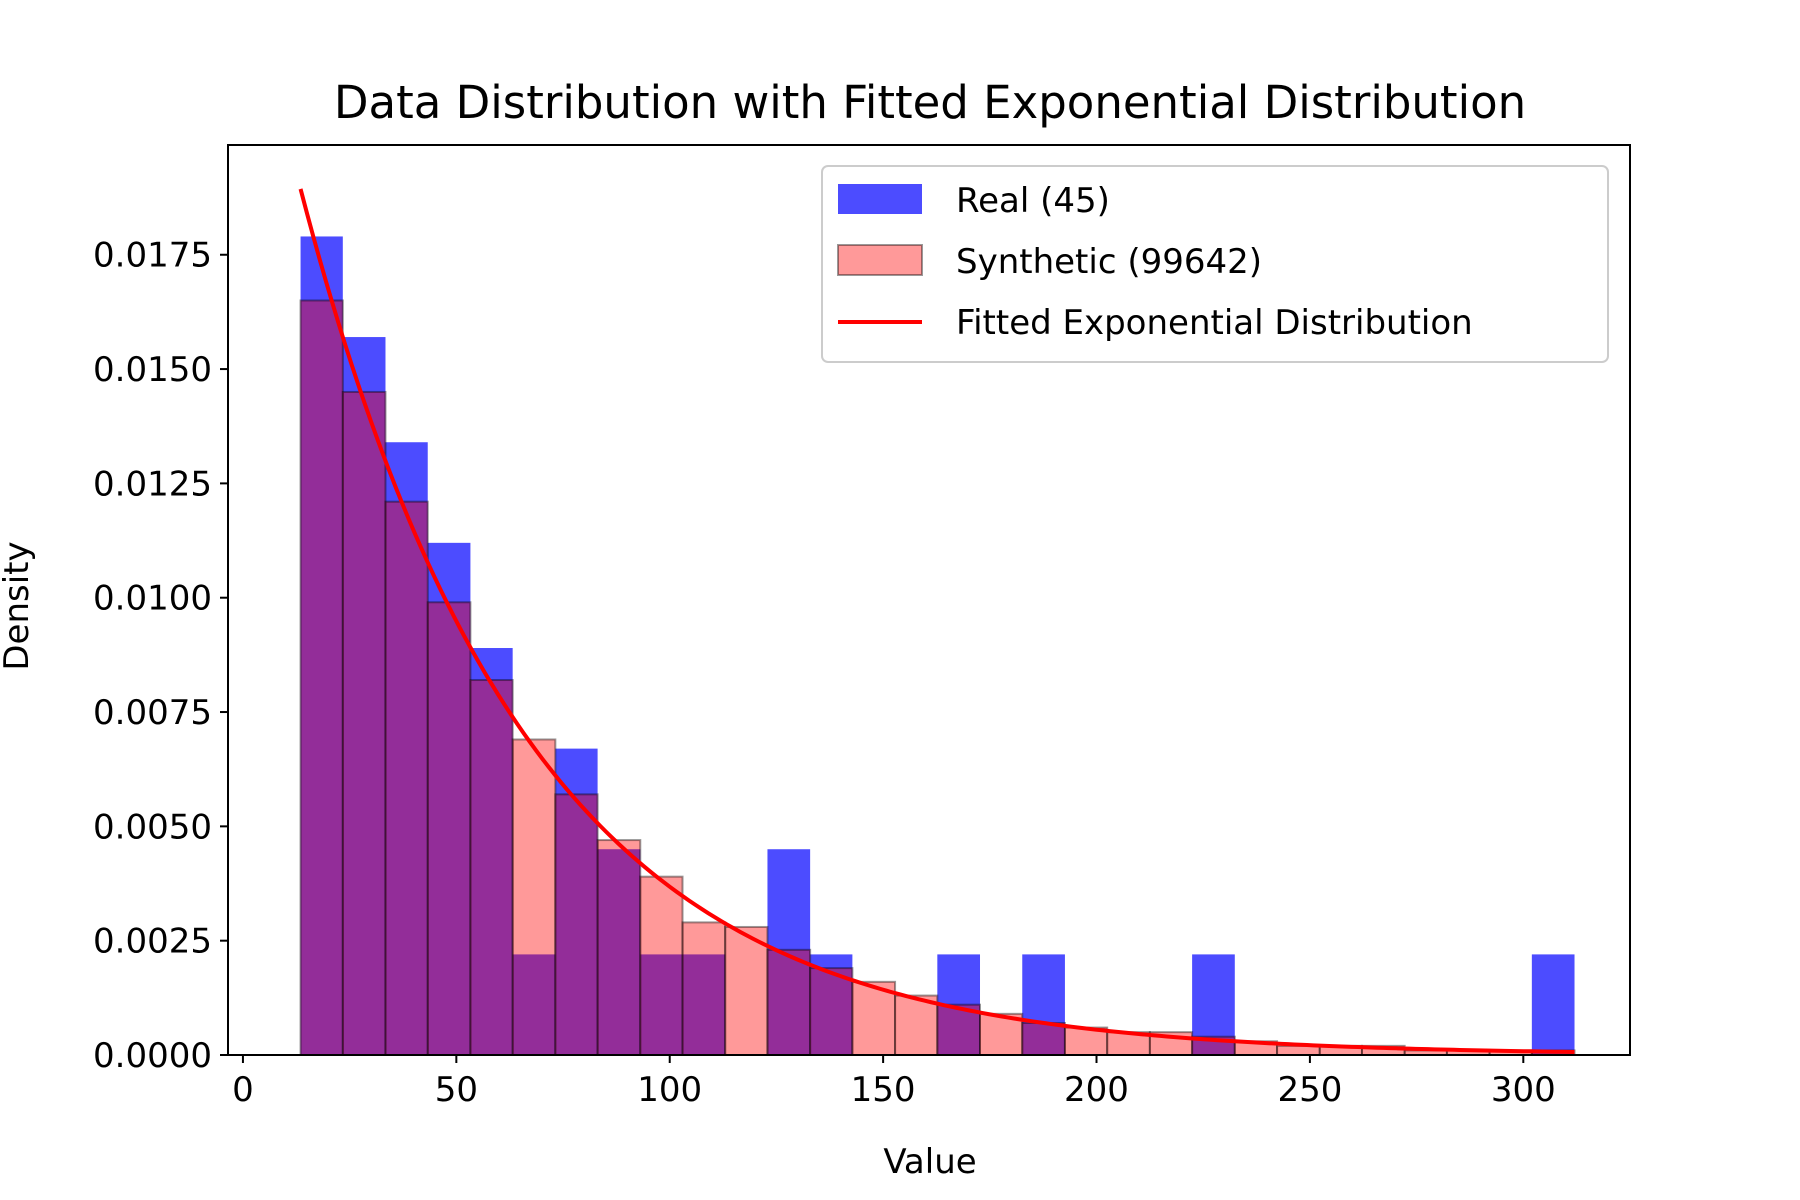 The width and height of the screenshot is (1800, 1200). What do you see at coordinates (152, 942) in the screenshot?
I see `y-tick-label: 0.0025` at bounding box center [152, 942].